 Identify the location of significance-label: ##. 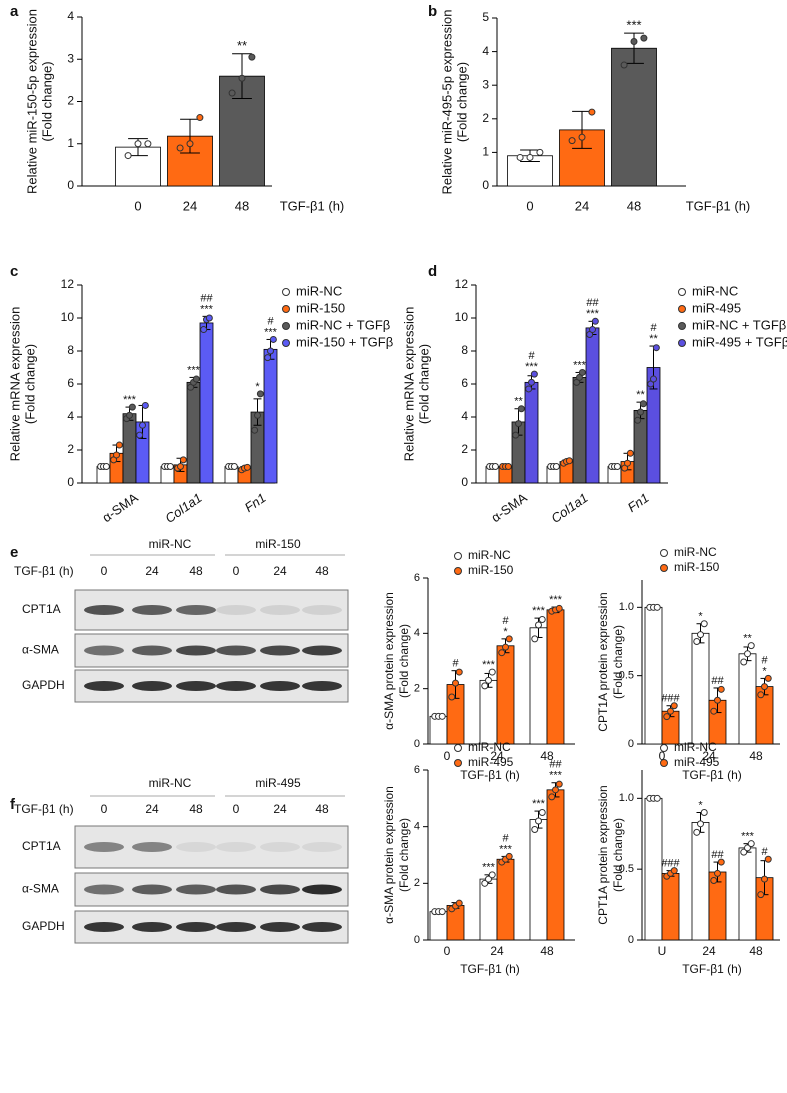
(717, 855).